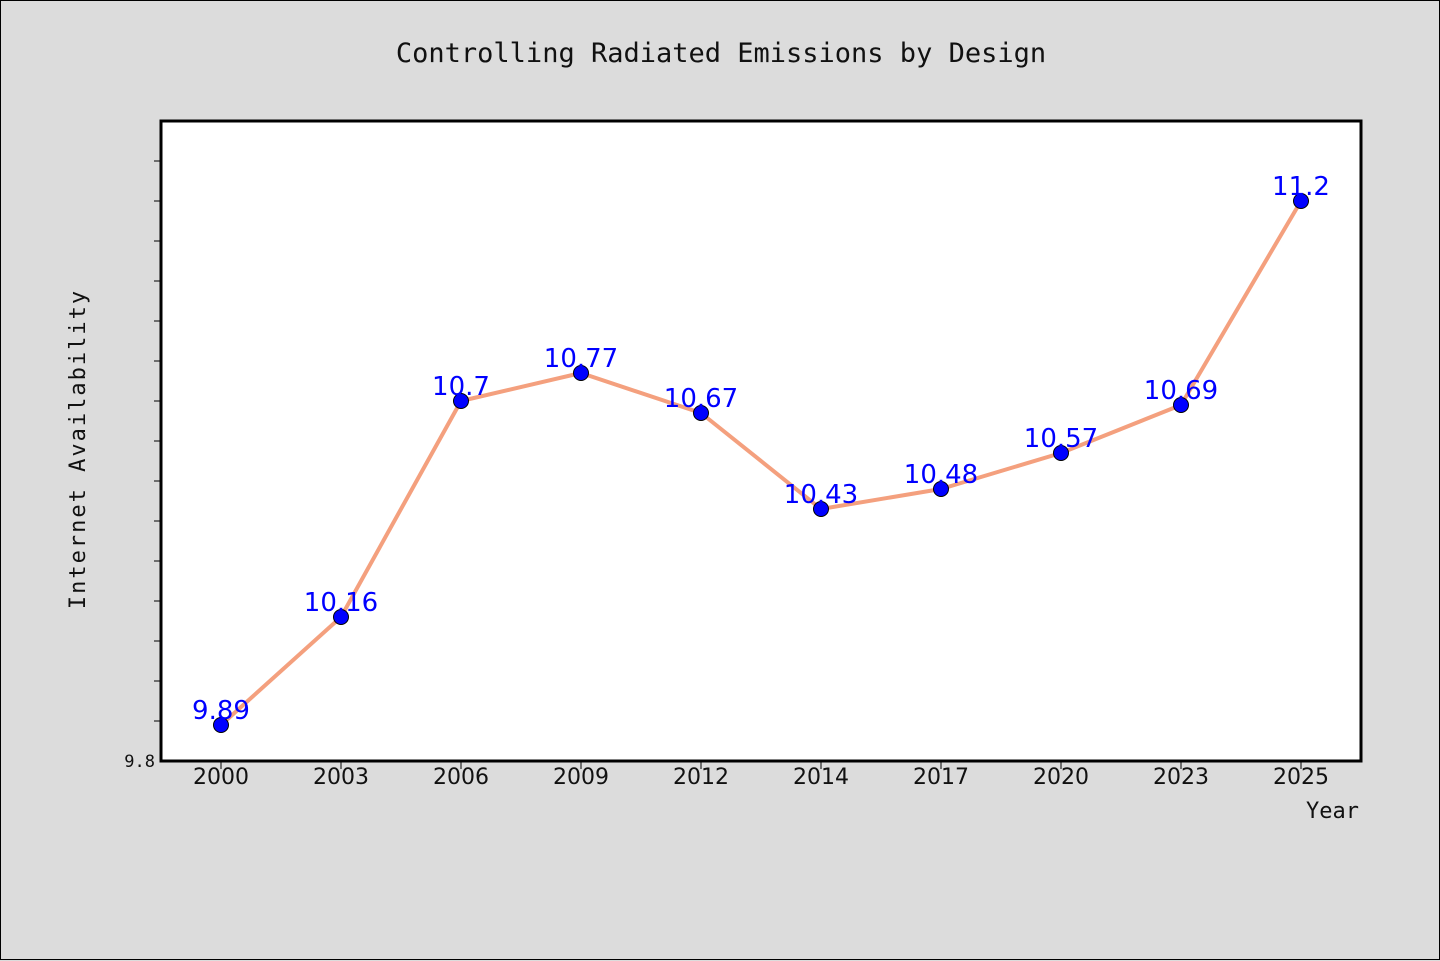 Image resolution: width=1440 pixels, height=961 pixels. Describe the element at coordinates (761, 765) in the screenshot. I see `x-axis-ticks` at that location.